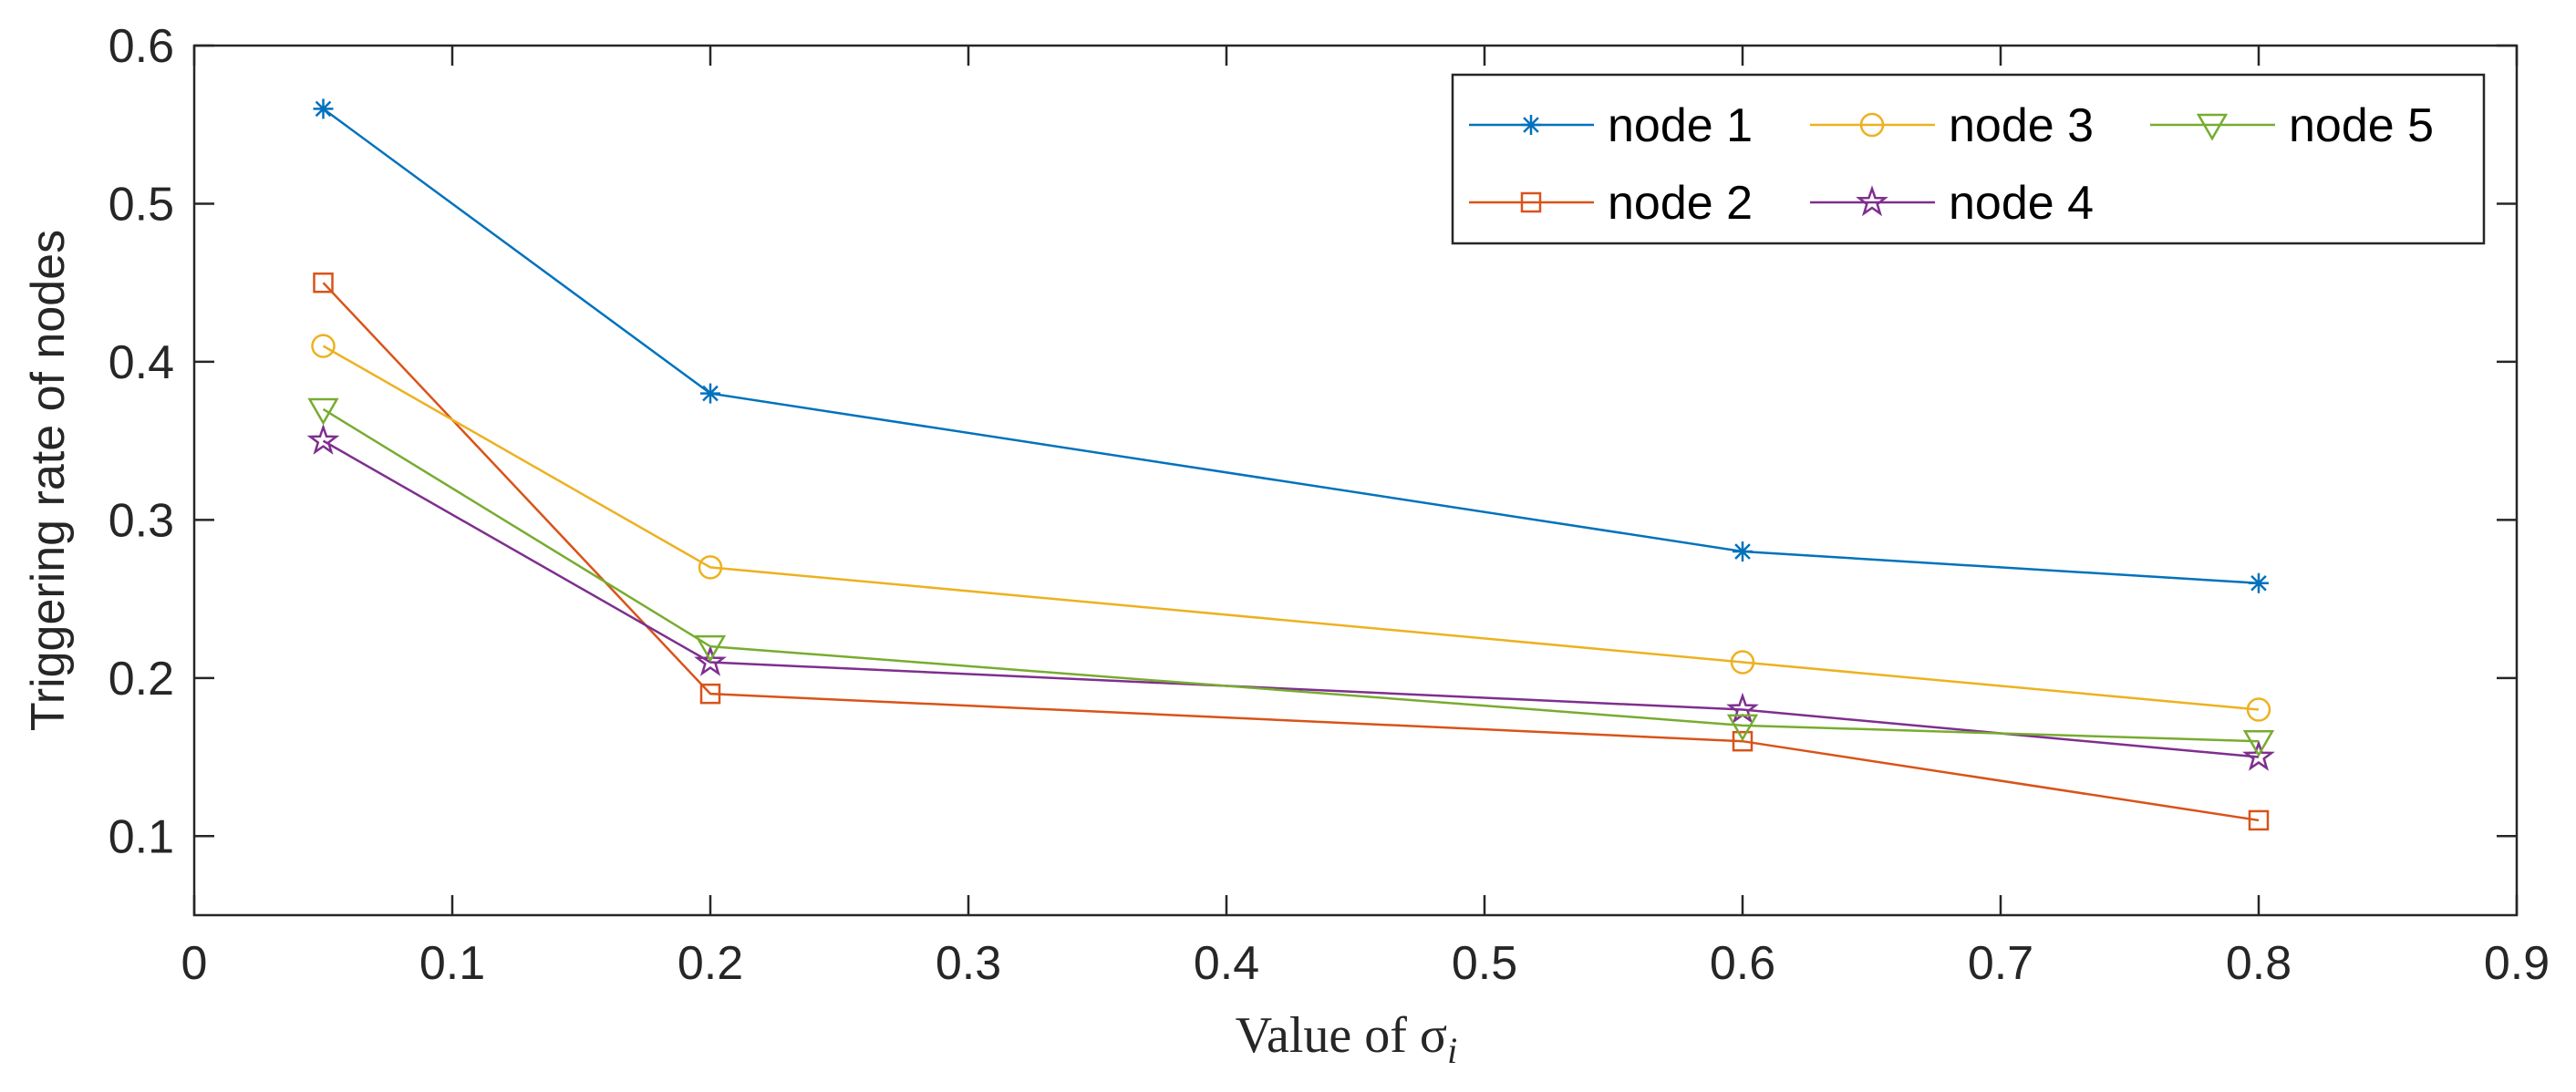 This screenshot has width=2576, height=1092. What do you see at coordinates (1341, 1035) in the screenshot?
I see `x-axis-label-main: Value of σ` at bounding box center [1341, 1035].